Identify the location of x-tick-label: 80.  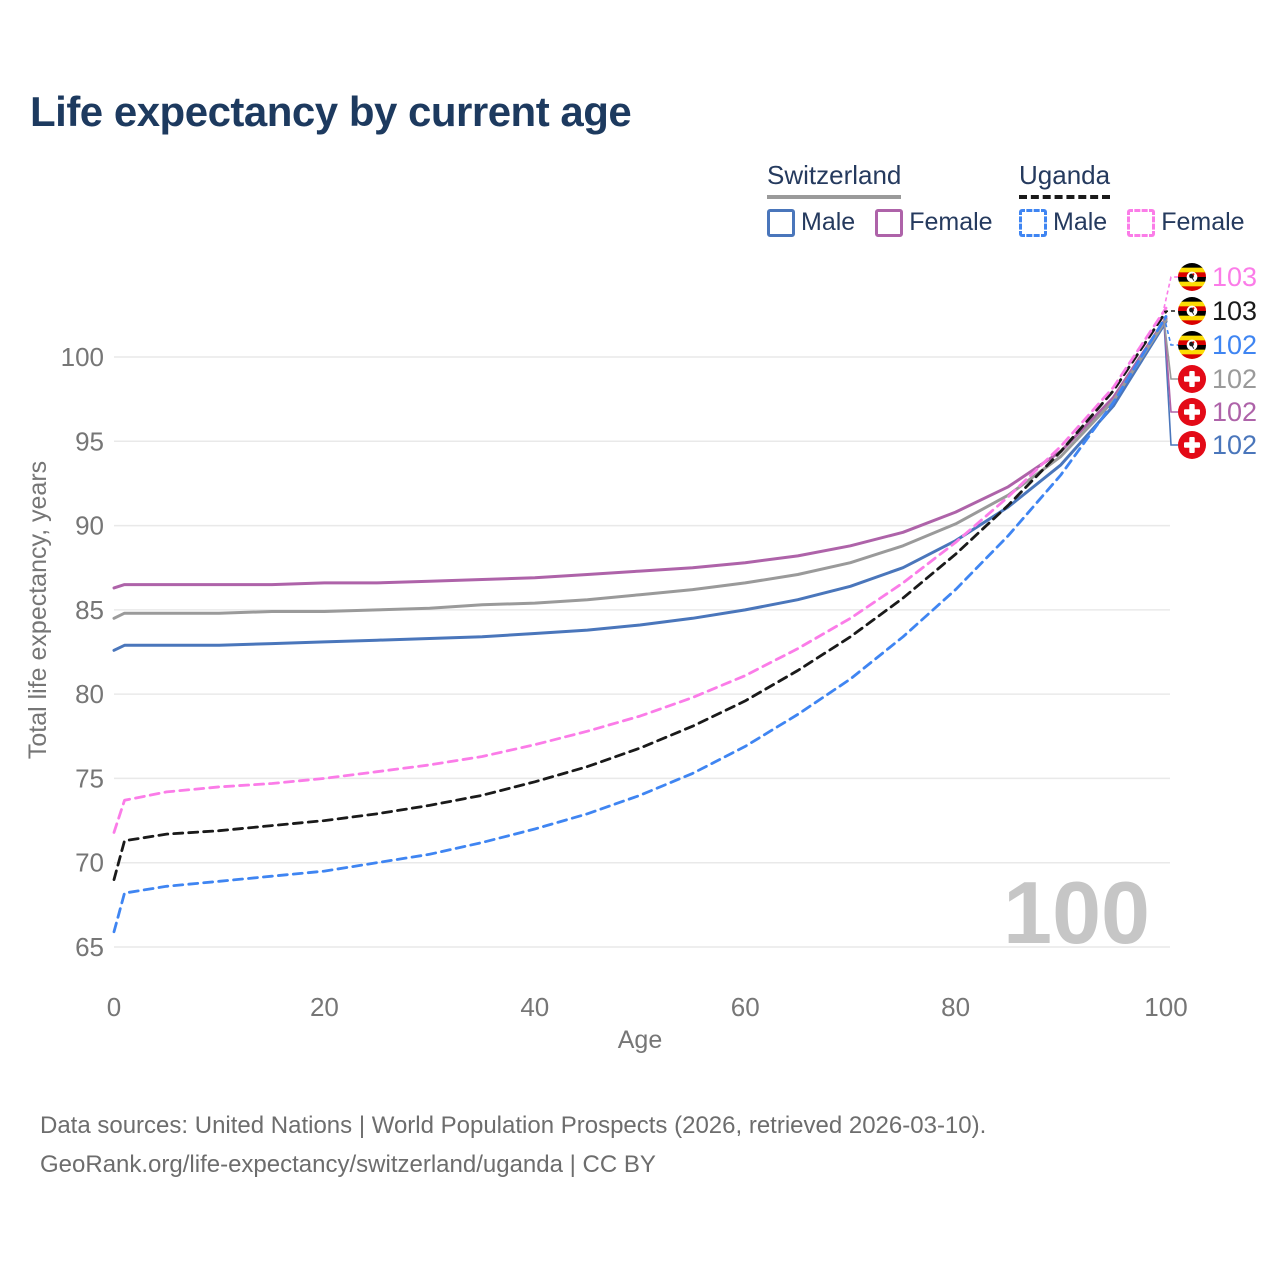
(955, 1007).